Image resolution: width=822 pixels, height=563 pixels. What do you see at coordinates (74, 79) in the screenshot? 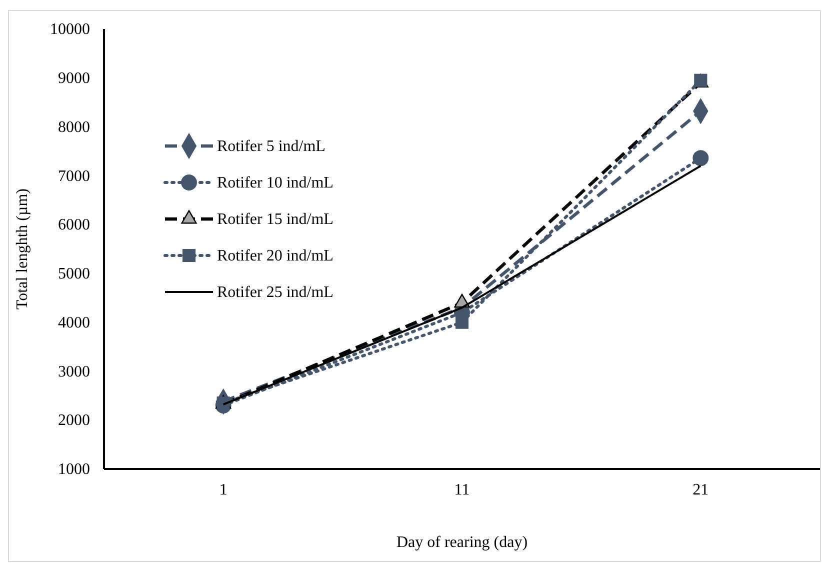
I see `y-tick-label: 9000` at bounding box center [74, 79].